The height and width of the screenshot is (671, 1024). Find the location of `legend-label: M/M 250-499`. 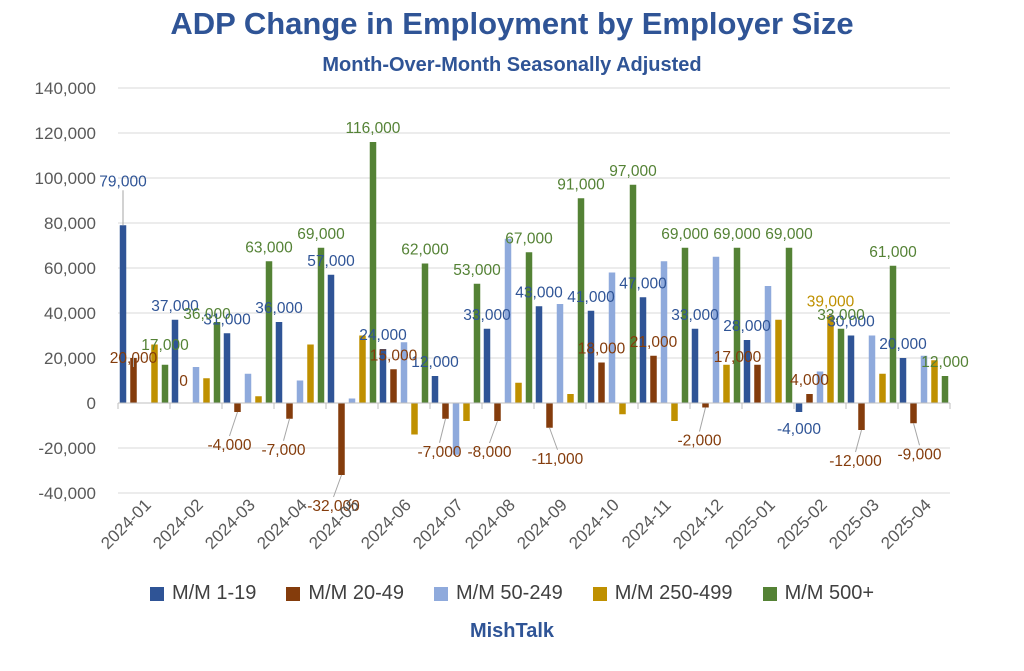

legend-label: M/M 250-499 is located at coordinates (673, 593).